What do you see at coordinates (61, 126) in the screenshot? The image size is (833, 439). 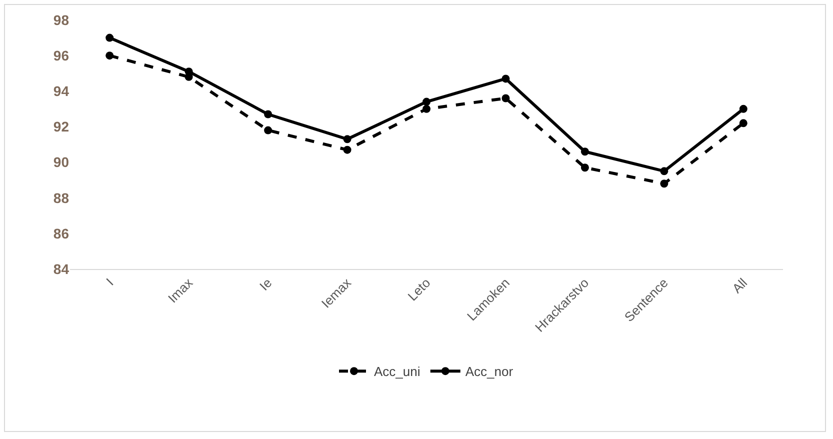 I see `y-tick-label: 92` at bounding box center [61, 126].